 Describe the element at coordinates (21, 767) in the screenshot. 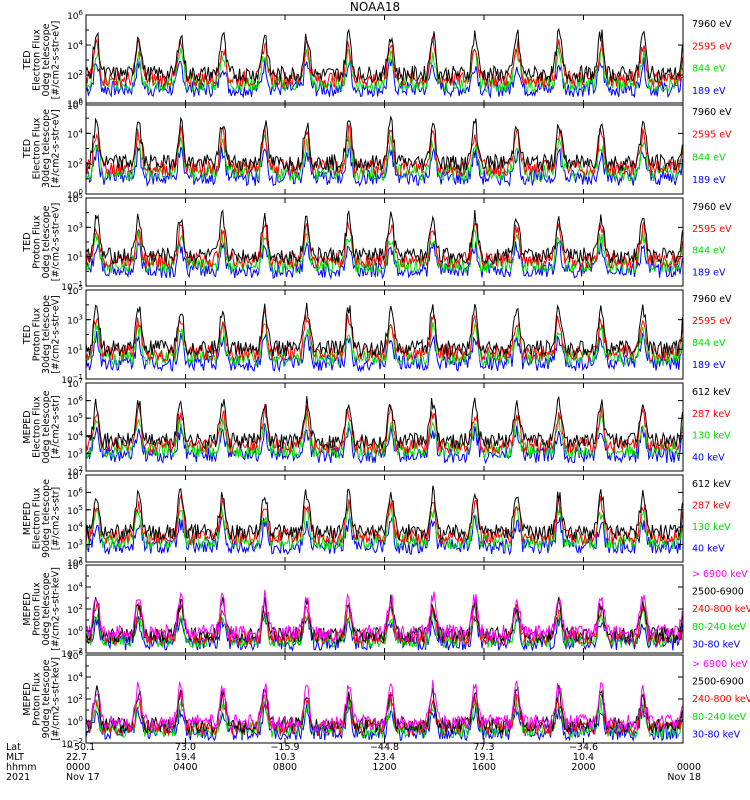

I see `footer-row-label: hhmm` at that location.